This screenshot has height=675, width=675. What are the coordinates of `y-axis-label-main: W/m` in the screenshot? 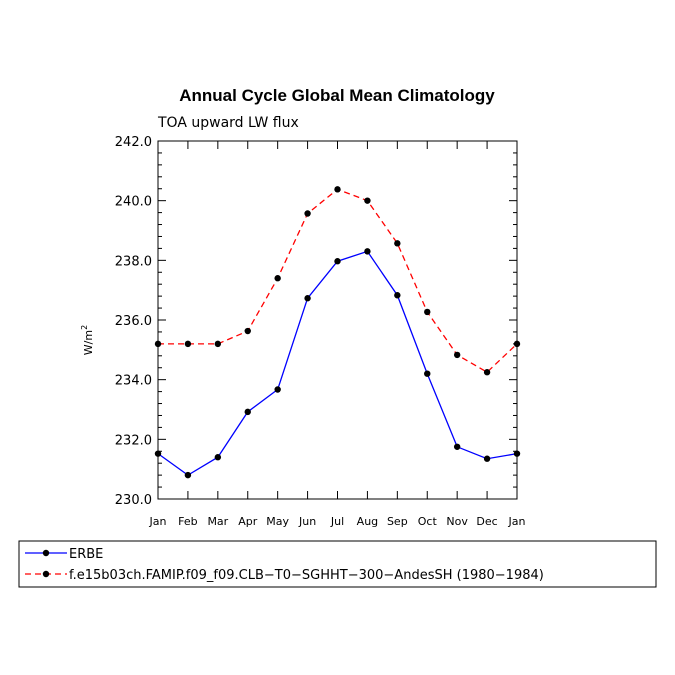 It's located at (88, 342).